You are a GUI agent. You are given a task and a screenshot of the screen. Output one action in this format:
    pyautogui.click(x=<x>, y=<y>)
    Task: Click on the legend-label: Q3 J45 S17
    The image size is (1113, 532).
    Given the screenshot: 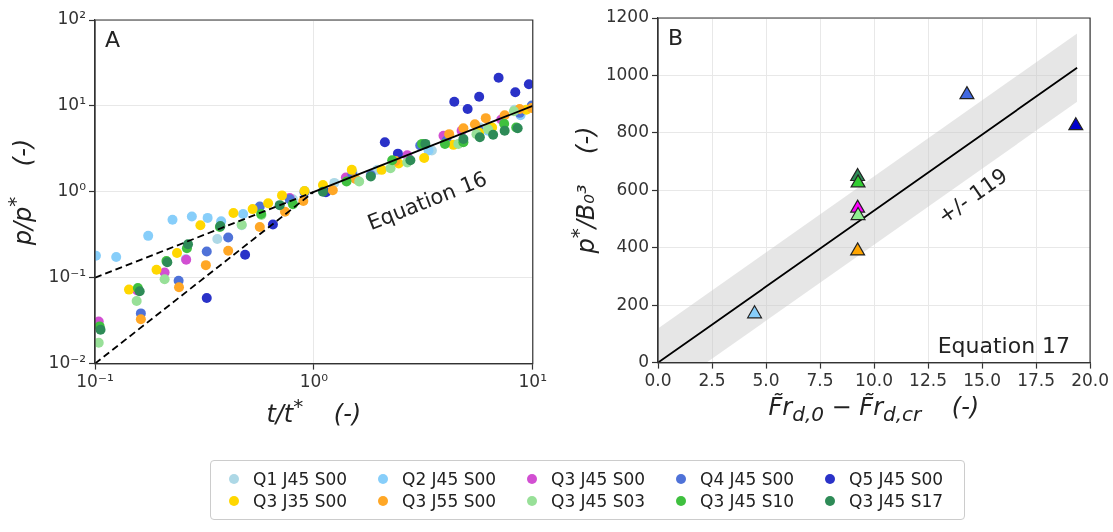 What is the action you would take?
    pyautogui.click(x=896, y=501)
    